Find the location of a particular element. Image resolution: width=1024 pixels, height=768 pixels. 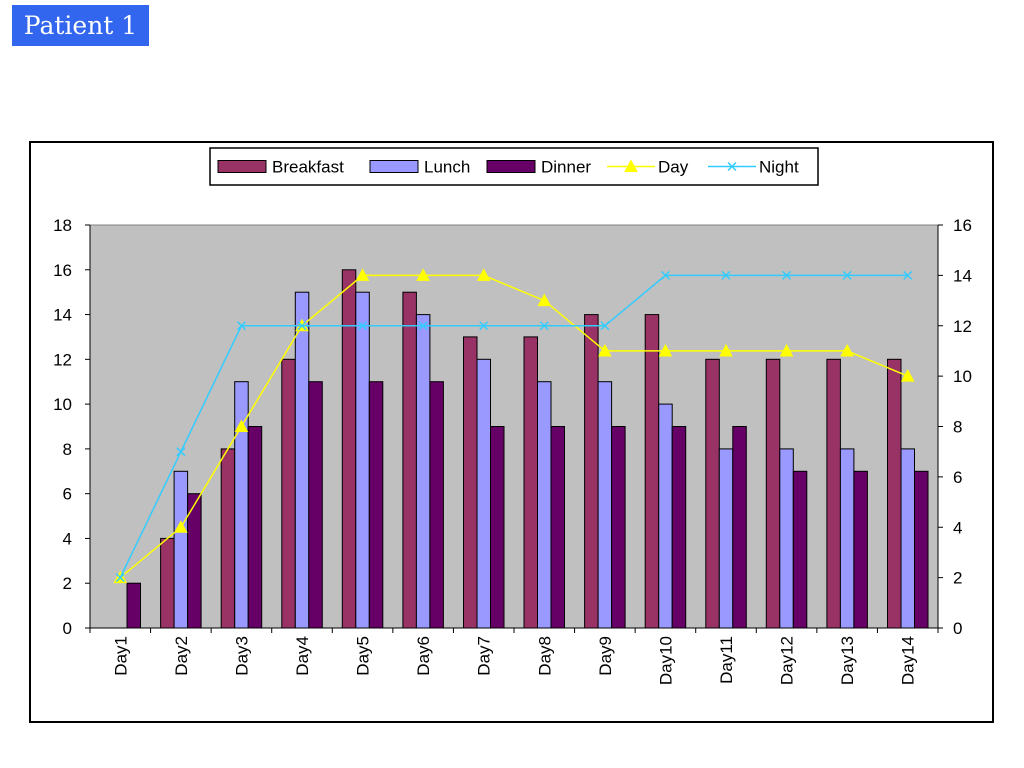

x-tick-label-day8: Day8 is located at coordinates (544, 656).